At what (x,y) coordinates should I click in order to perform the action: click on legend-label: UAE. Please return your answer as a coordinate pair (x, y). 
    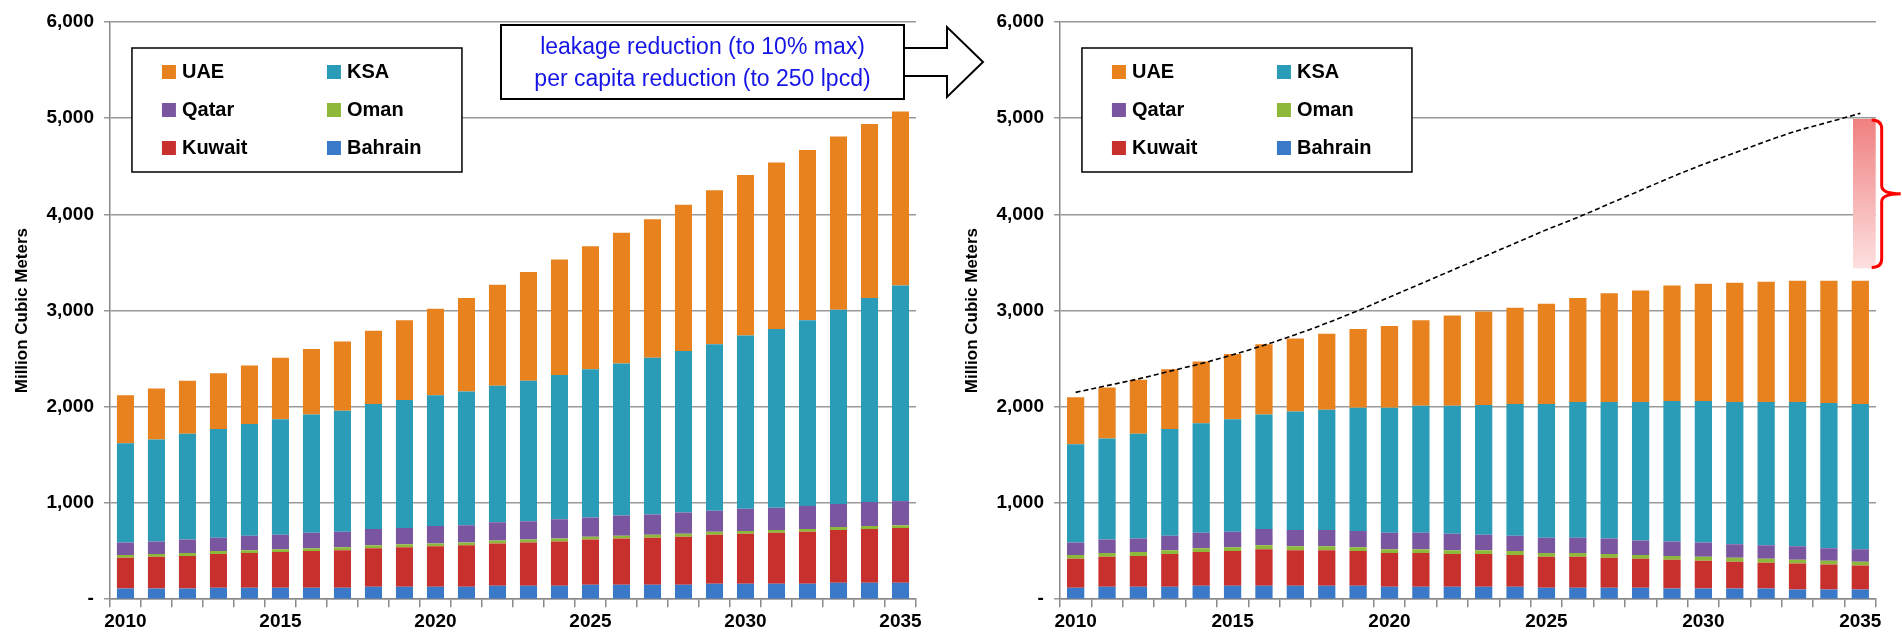
    Looking at the image, I should click on (203, 70).